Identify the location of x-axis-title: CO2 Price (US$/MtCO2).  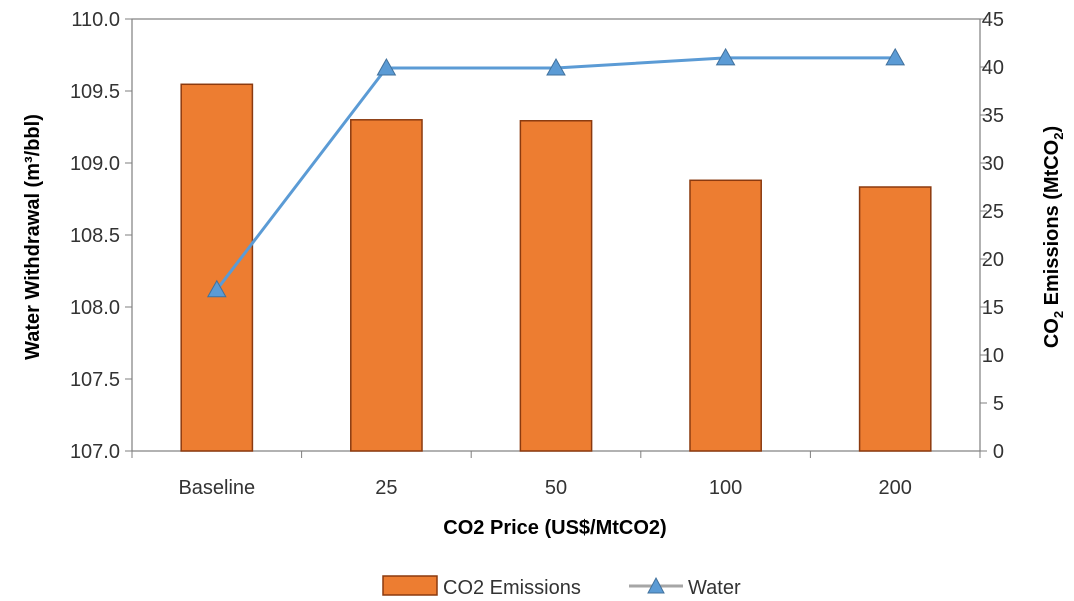
(554, 528).